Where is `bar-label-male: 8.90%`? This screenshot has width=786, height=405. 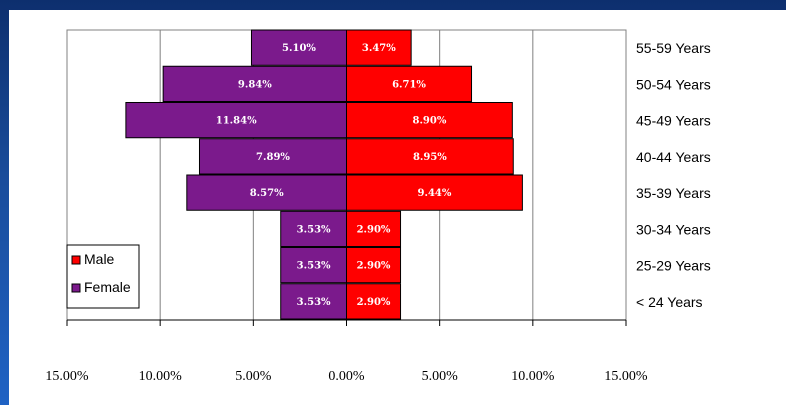
bar-label-male: 8.90% is located at coordinates (429, 121).